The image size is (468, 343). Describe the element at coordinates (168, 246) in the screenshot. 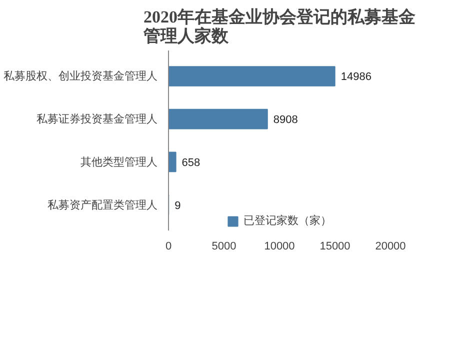

I see `x-tick-label: 0` at that location.